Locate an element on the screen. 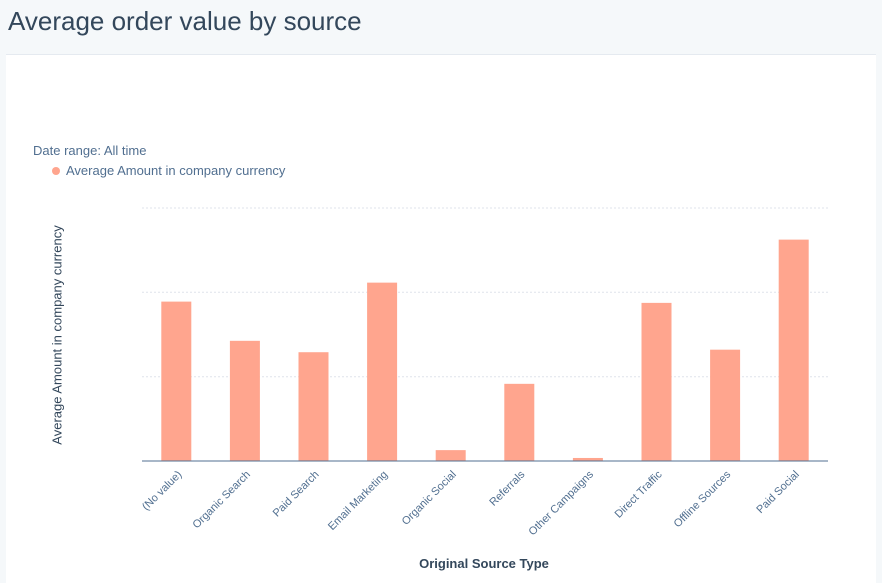 This screenshot has width=882, height=583. x-tick-label: Paid Search is located at coordinates (296, 494).